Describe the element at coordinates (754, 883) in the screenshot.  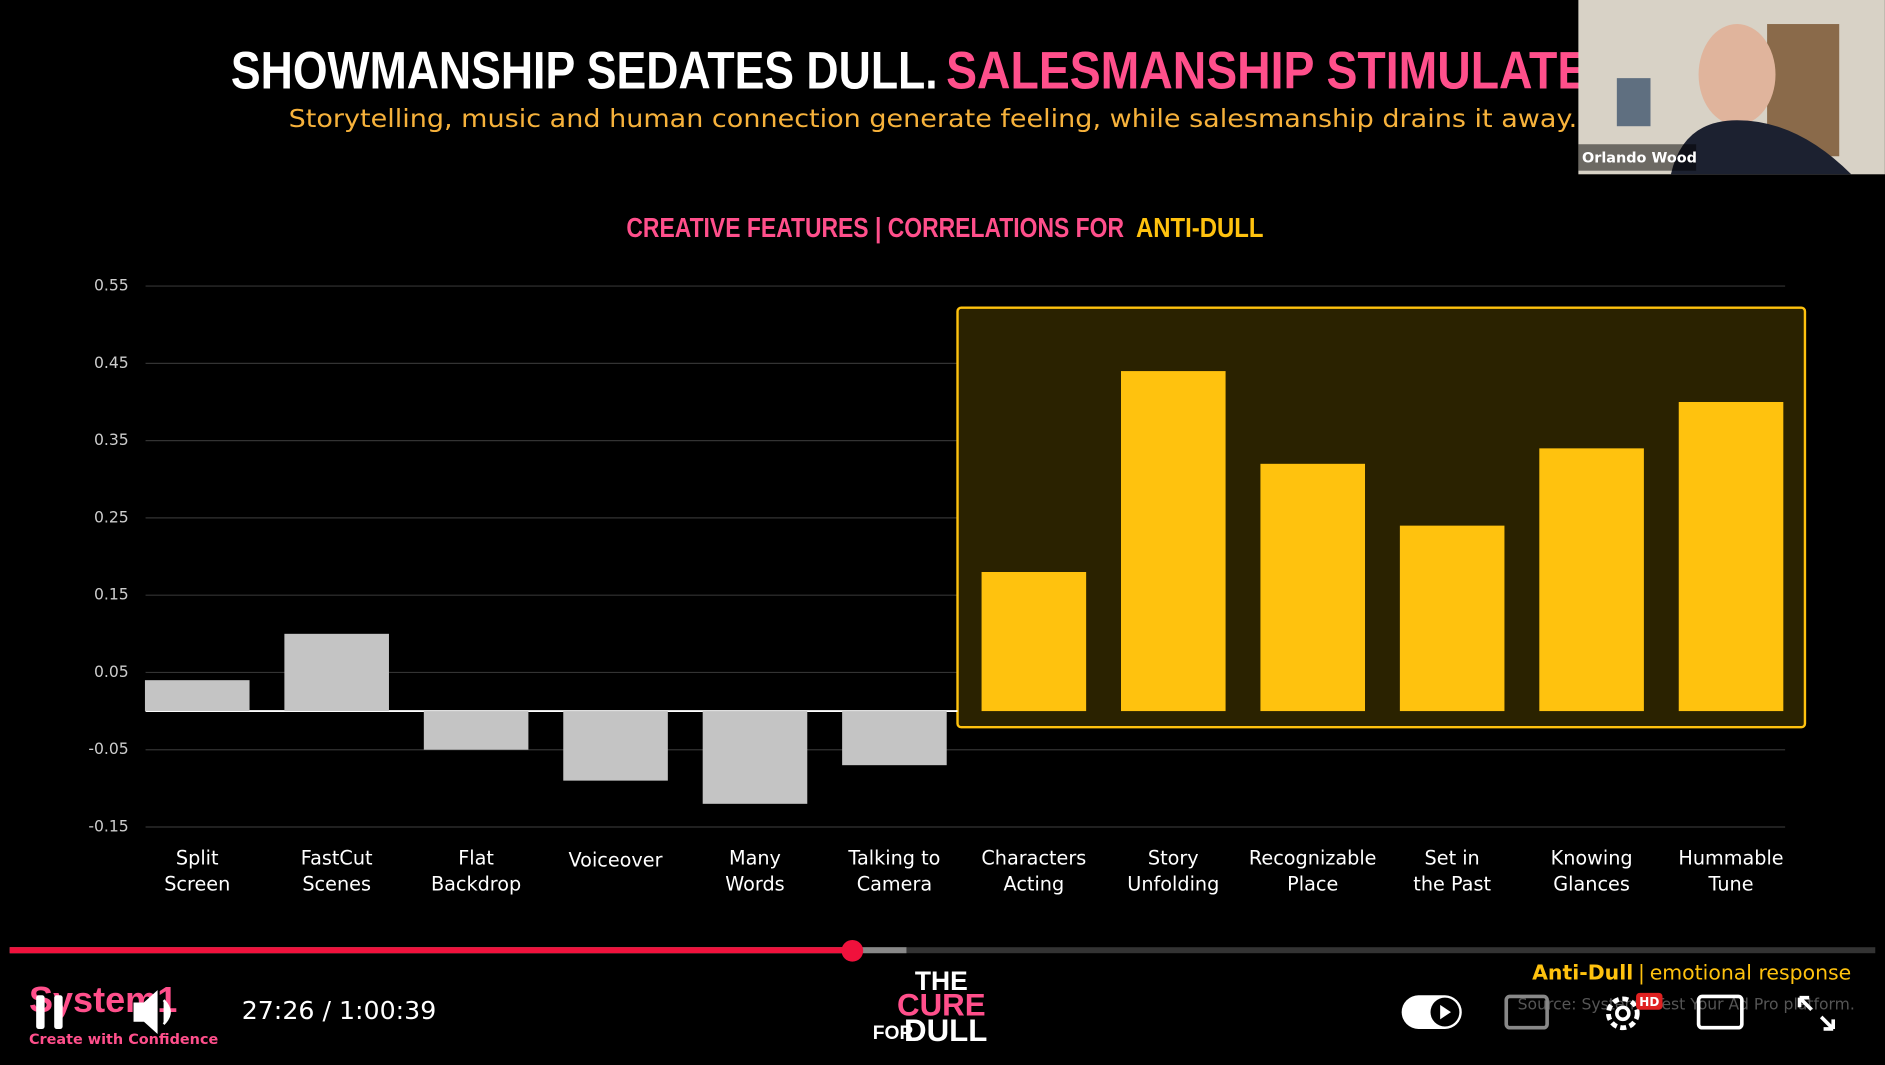
I see `x-tick-label-line: Words` at that location.